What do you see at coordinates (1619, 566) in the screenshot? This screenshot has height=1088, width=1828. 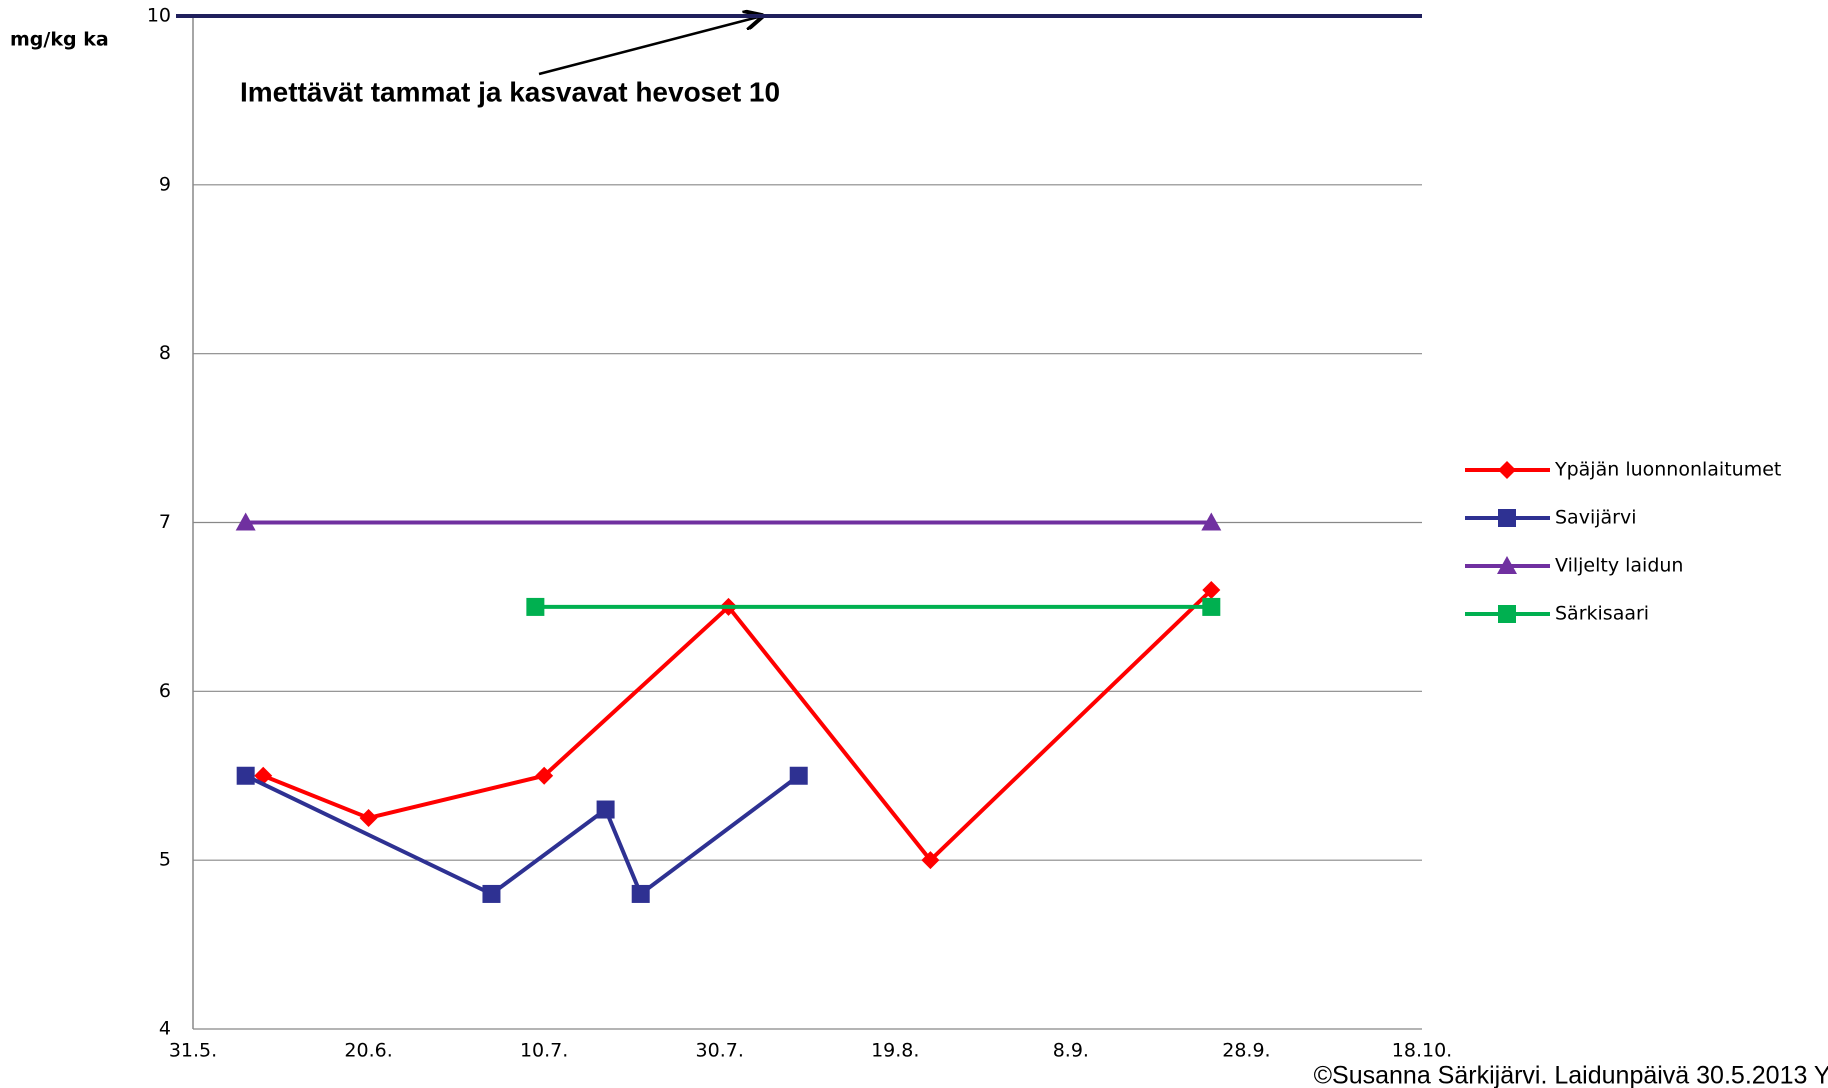 I see `legend-label: Viljelty laidun` at bounding box center [1619, 566].